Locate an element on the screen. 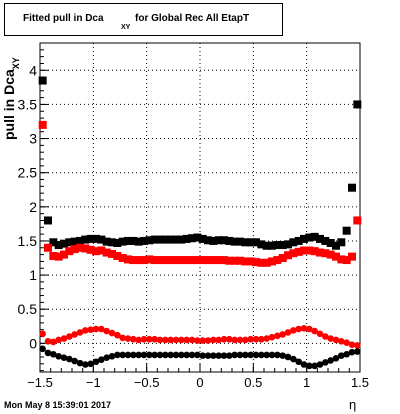  title-main: Fitted pull in Dca is located at coordinates (63, 18).